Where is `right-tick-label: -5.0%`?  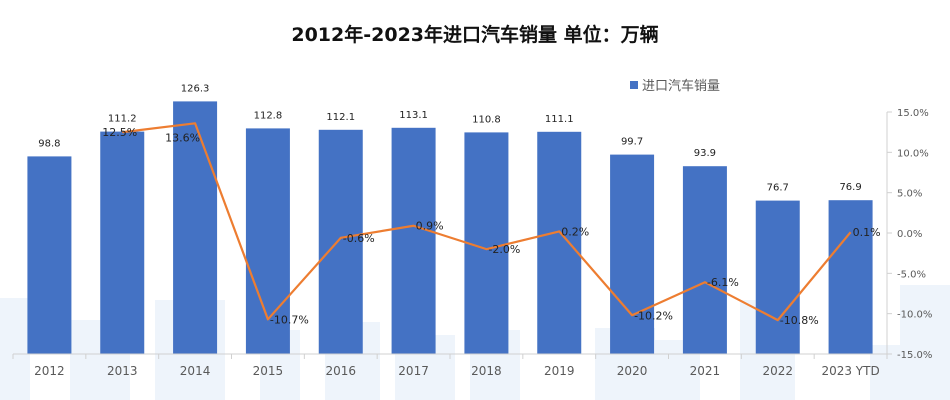
right-tick-label: -5.0% is located at coordinates (911, 274).